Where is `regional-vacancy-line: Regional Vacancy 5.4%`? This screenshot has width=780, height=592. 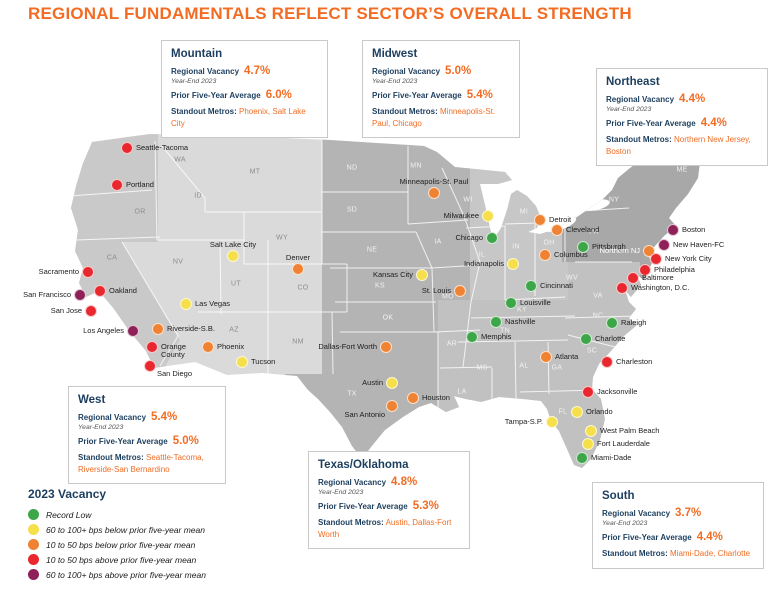
regional-vacancy-line: Regional Vacancy 5.4% is located at coordinates (147, 417).